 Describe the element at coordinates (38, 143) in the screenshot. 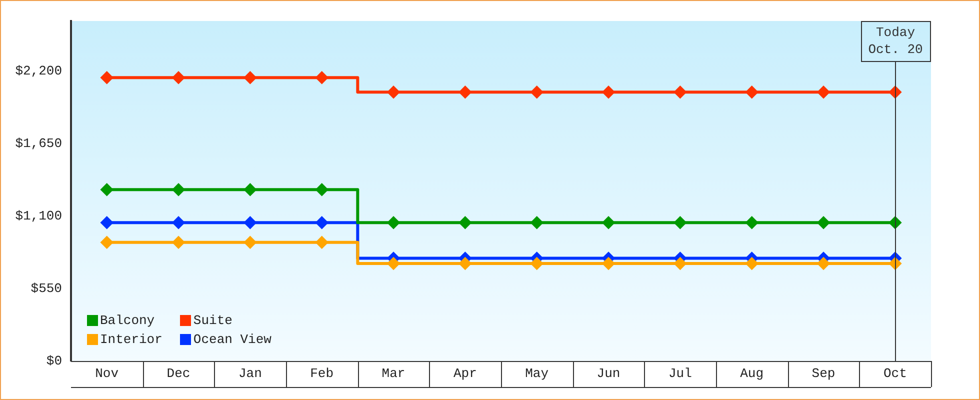

I see `y-tick-label: $1,650` at that location.